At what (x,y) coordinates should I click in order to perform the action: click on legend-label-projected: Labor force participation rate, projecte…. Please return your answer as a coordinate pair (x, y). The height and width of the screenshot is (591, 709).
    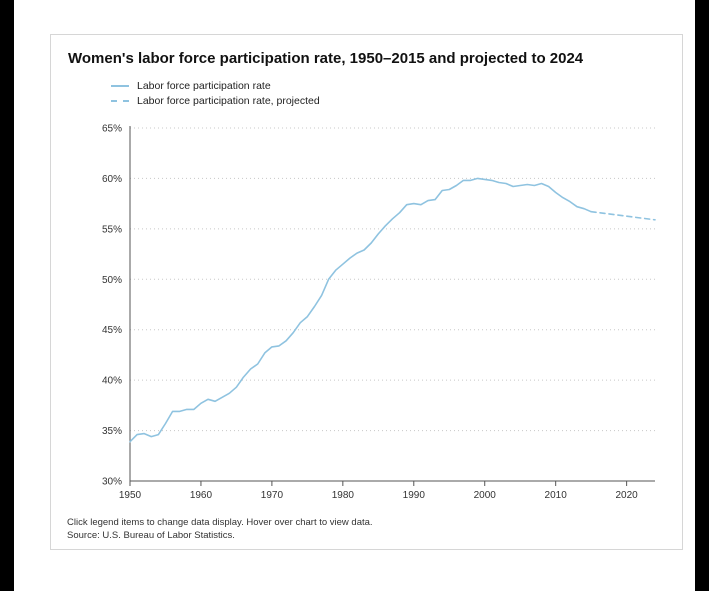
    Looking at the image, I should click on (228, 100).